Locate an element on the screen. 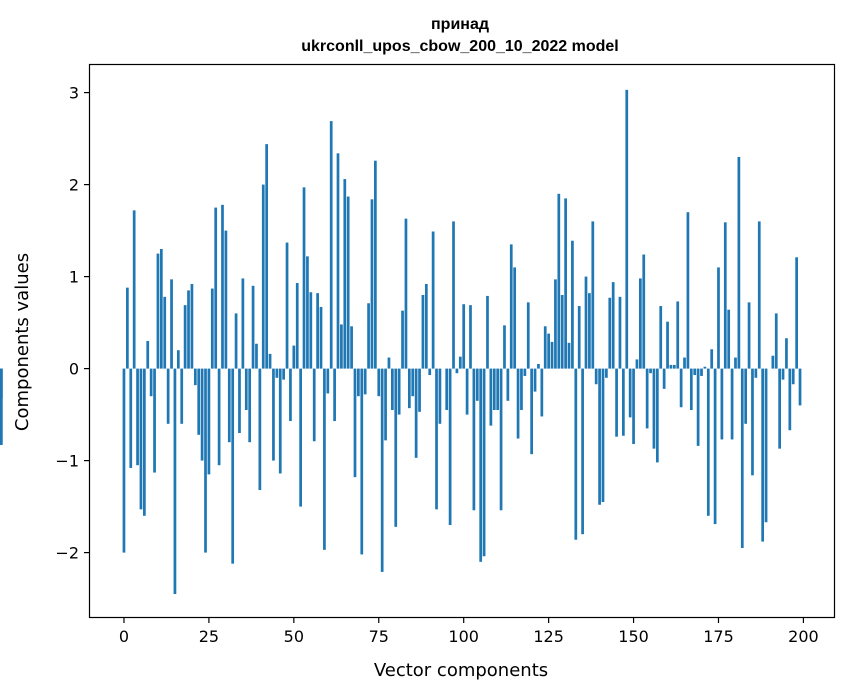 The width and height of the screenshot is (847, 696). x-tick-label-150: 150 is located at coordinates (633, 636).